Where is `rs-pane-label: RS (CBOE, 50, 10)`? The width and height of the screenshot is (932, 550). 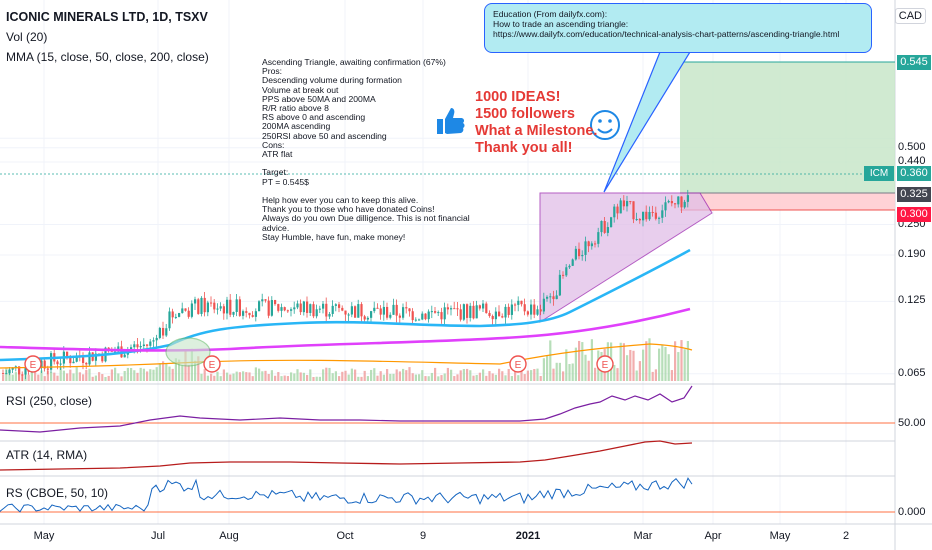 rs-pane-label: RS (CBOE, 50, 10) is located at coordinates (57, 493).